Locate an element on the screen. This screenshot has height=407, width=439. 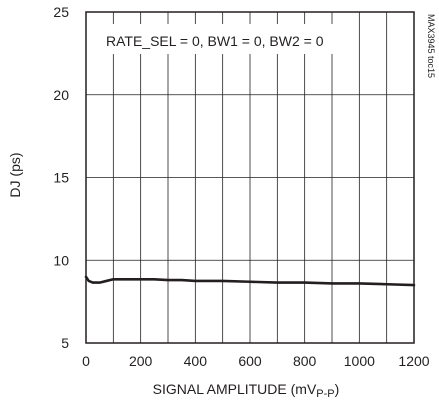
y-axis-title: DJ (ps) is located at coordinates (15, 174).